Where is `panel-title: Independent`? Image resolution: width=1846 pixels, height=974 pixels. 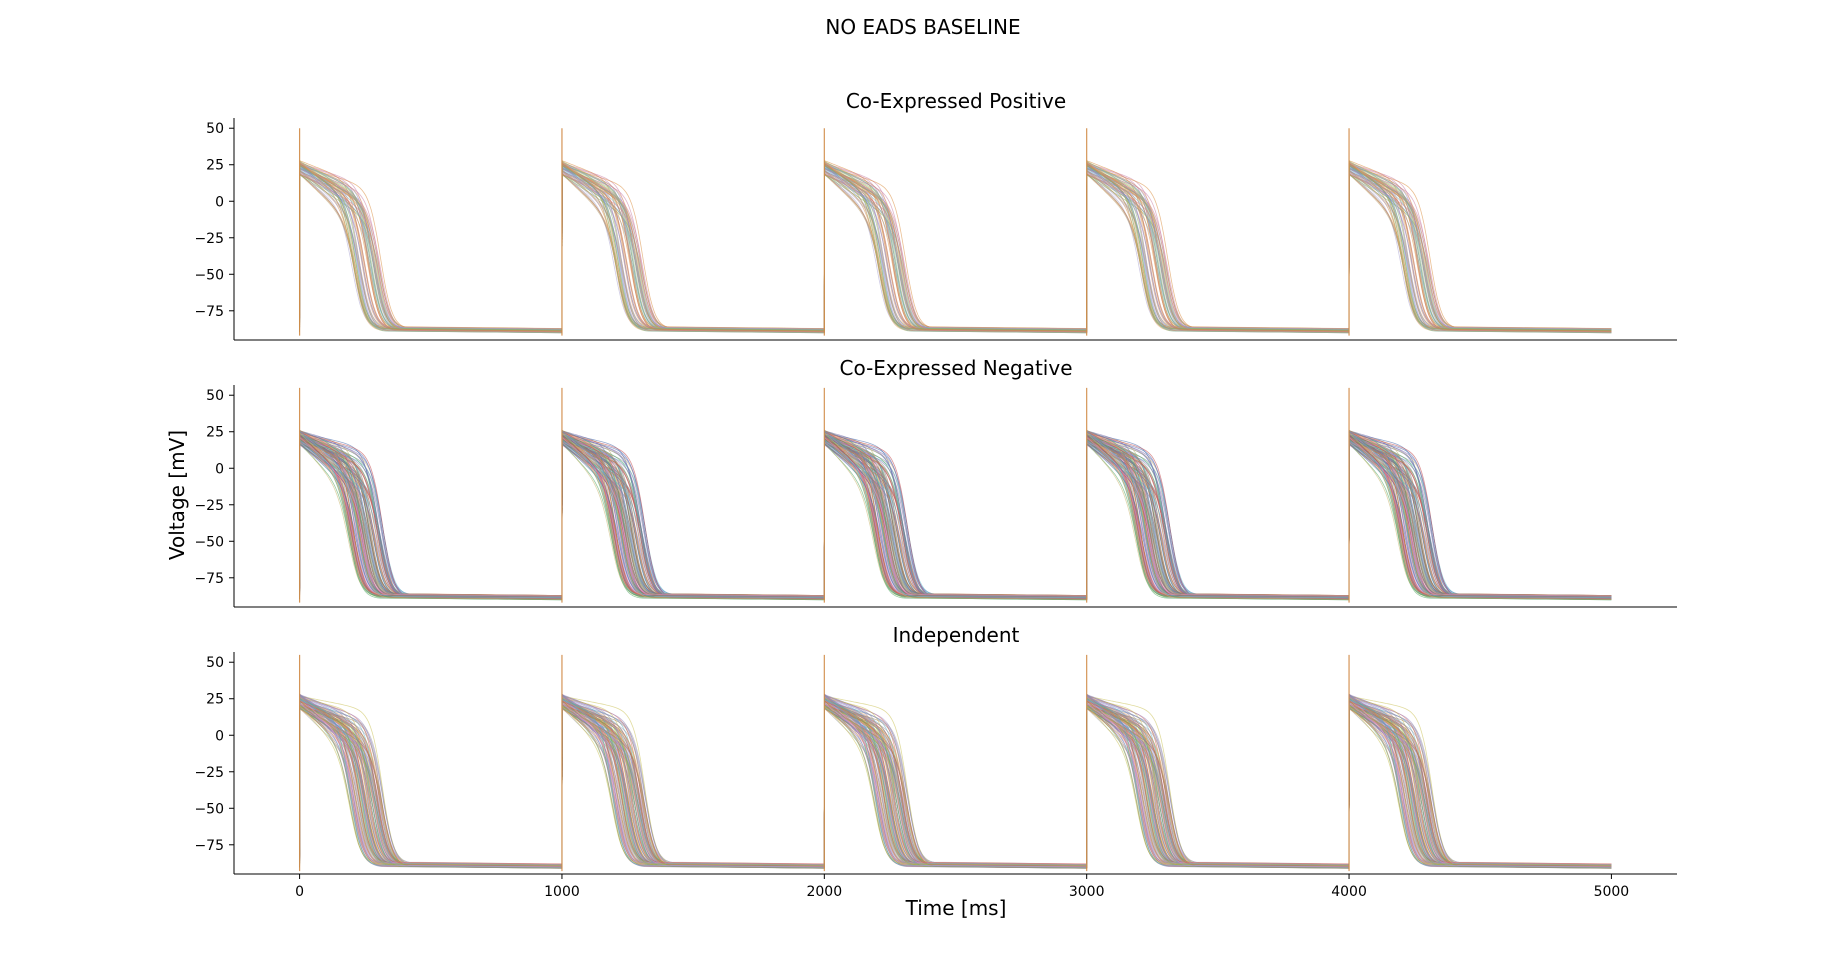 panel-title: Independent is located at coordinates (956, 635).